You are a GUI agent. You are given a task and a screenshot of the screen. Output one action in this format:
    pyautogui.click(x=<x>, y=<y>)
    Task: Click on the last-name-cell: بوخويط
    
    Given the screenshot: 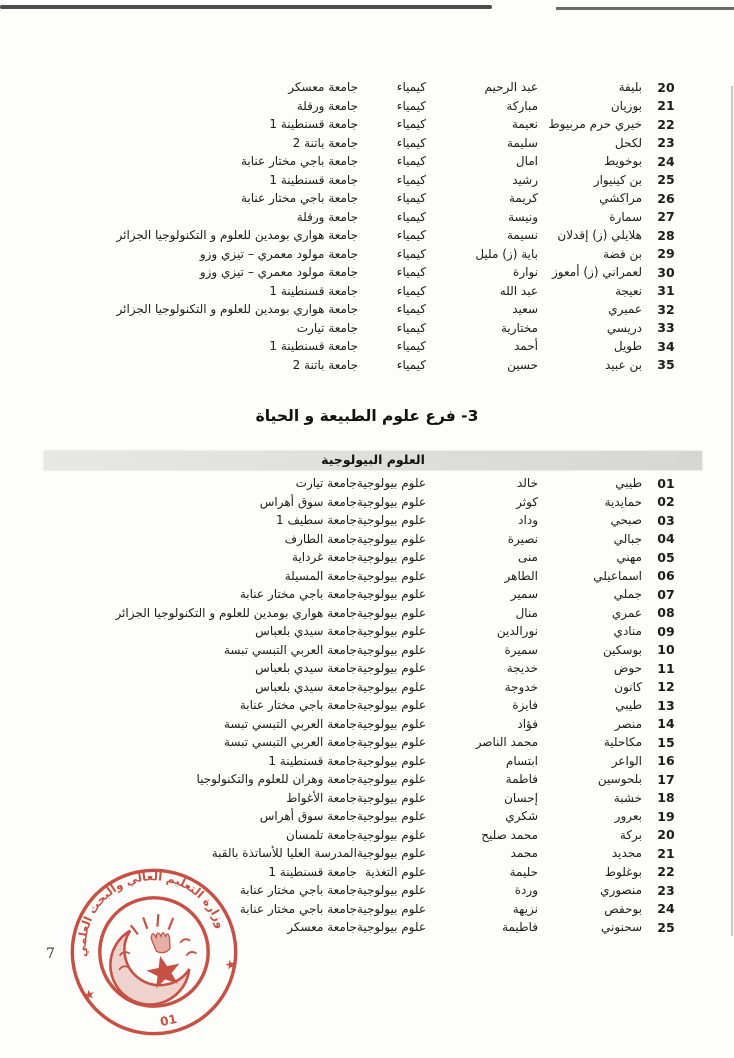 What is the action you would take?
    pyautogui.click(x=623, y=161)
    